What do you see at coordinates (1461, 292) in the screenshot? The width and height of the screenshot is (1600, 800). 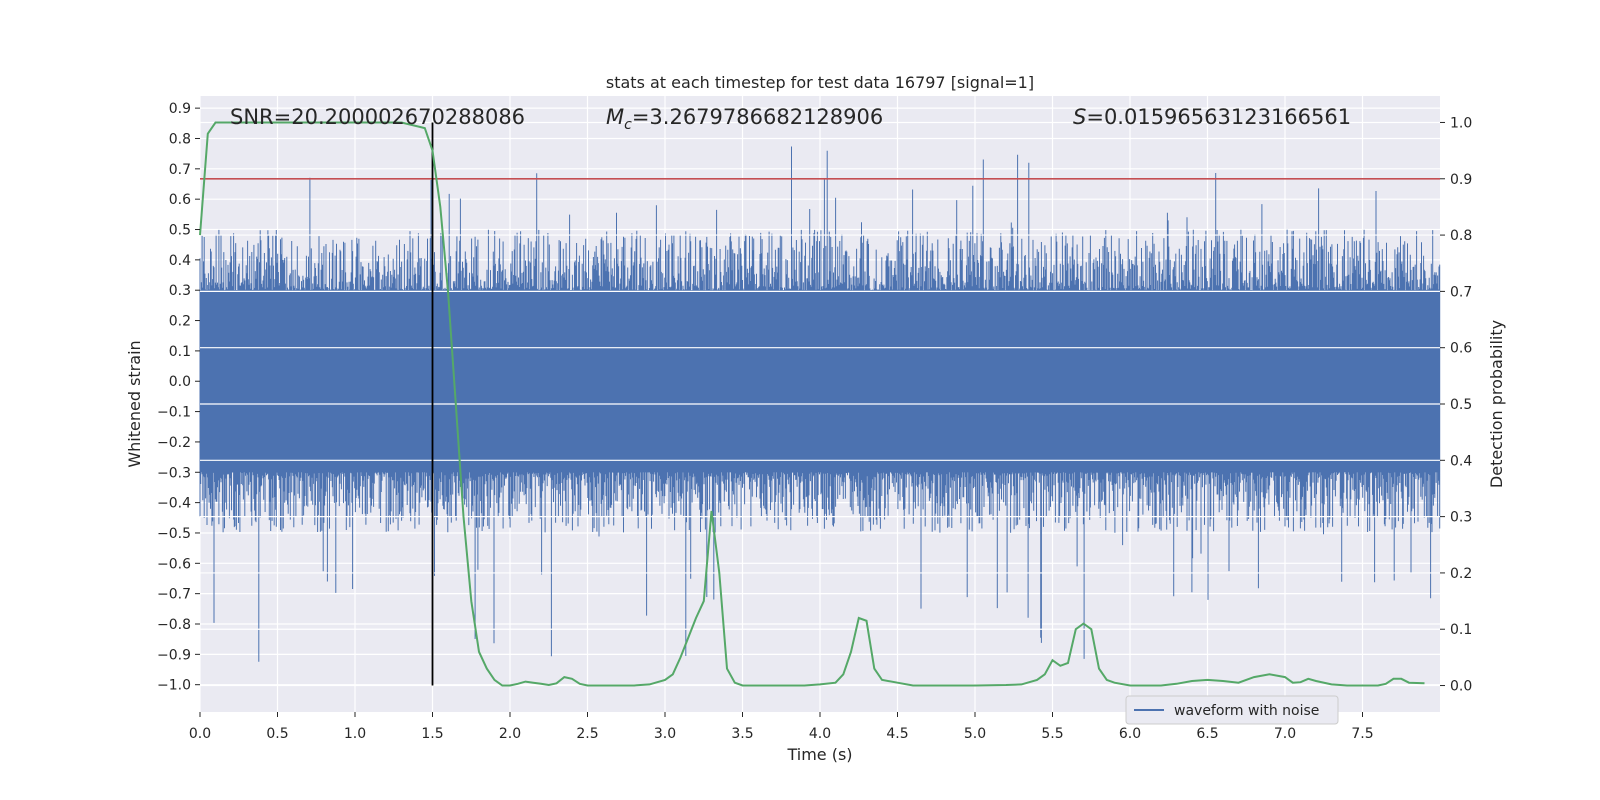 I see `right-y-tick-label: 0.7` at bounding box center [1461, 292].